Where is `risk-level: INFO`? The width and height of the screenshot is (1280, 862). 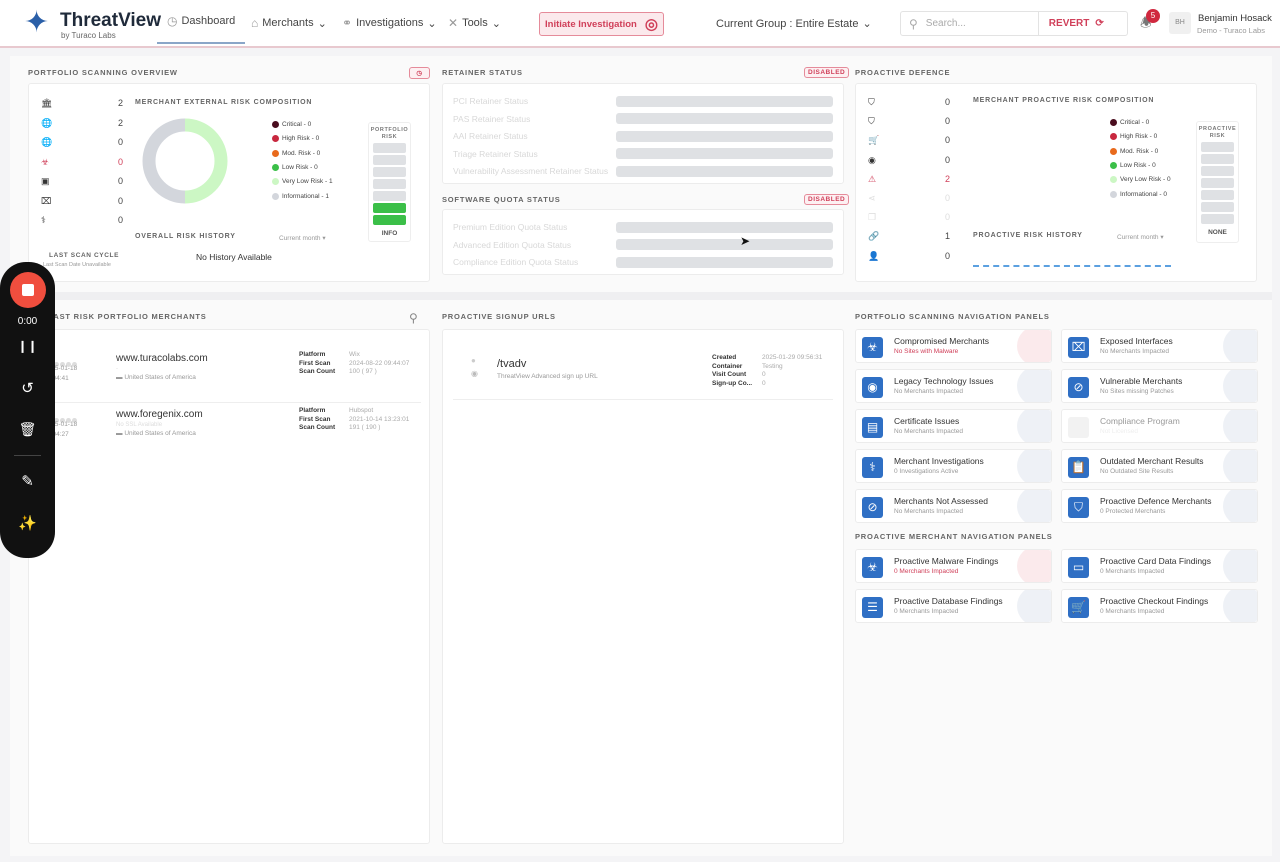 risk-level: INFO is located at coordinates (389, 233).